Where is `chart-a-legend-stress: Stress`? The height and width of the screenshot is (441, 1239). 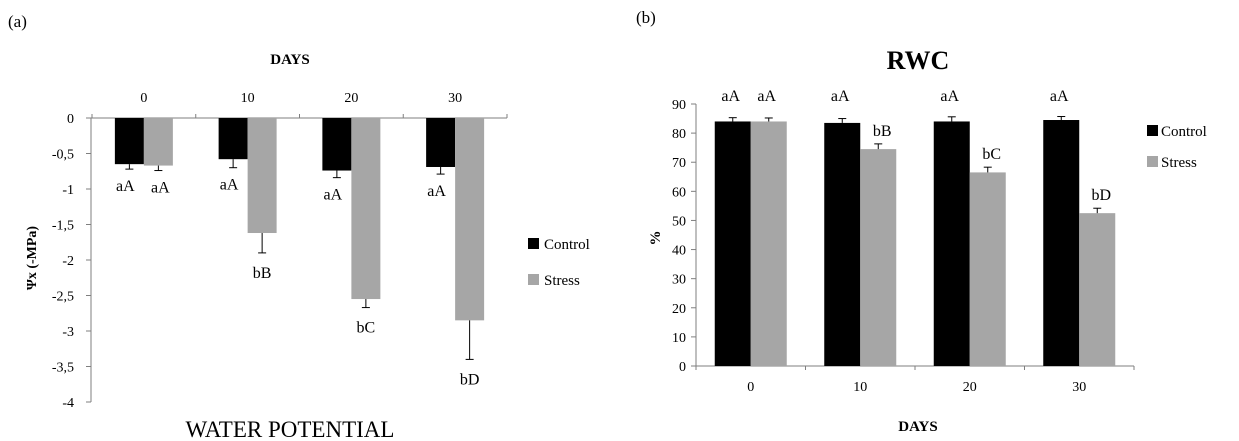 chart-a-legend-stress: Stress is located at coordinates (562, 281).